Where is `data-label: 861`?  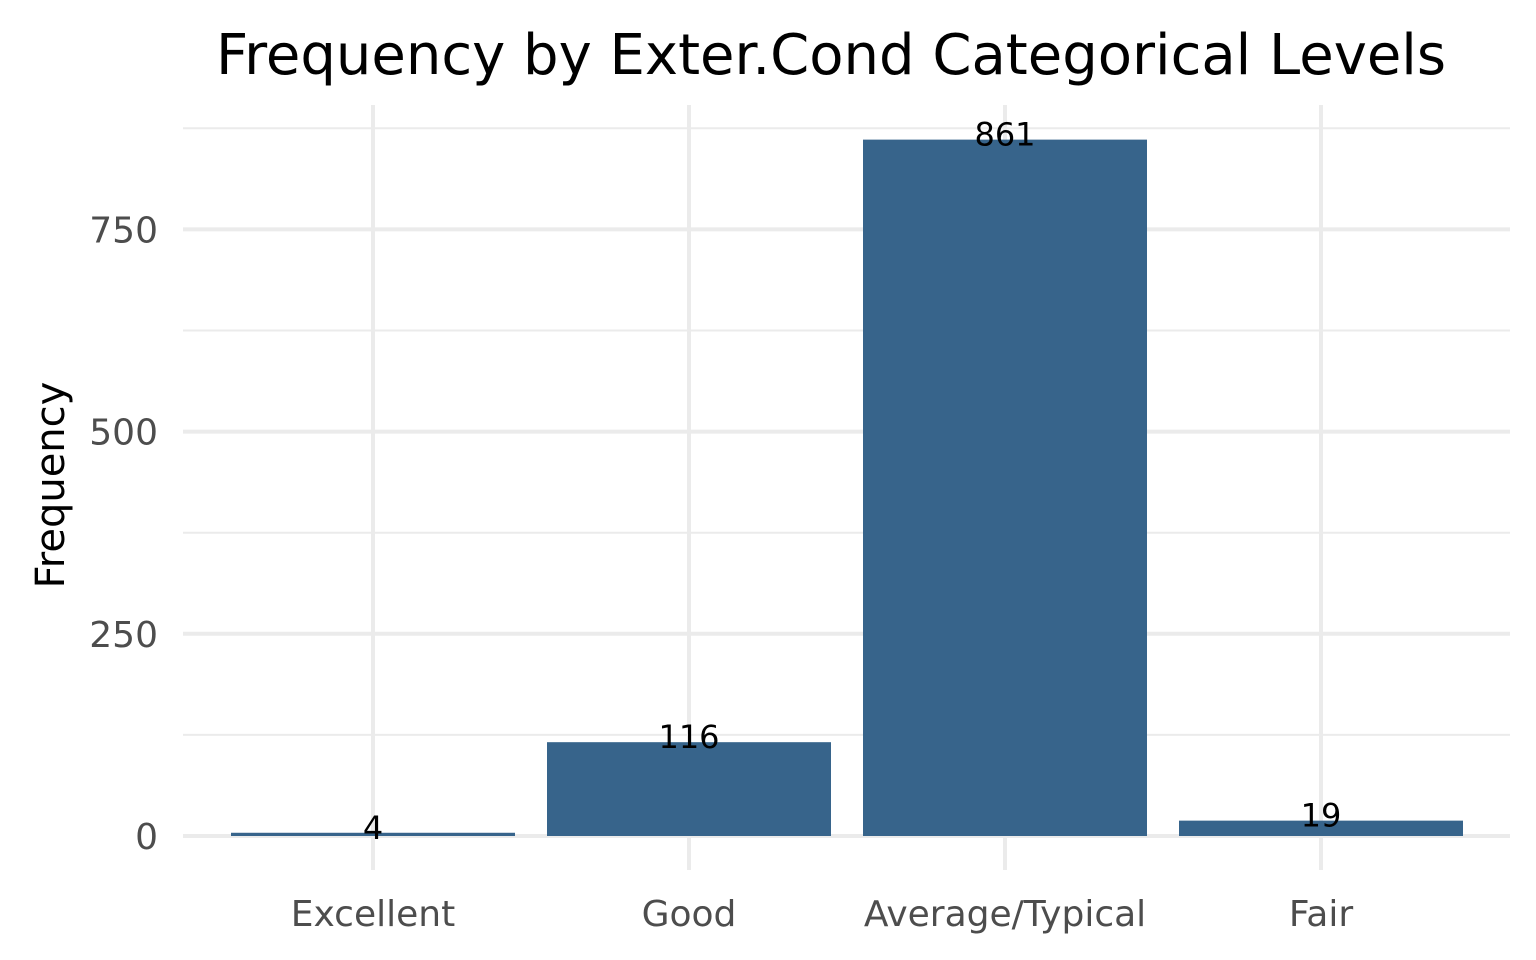
data-label: 861 is located at coordinates (1004, 135).